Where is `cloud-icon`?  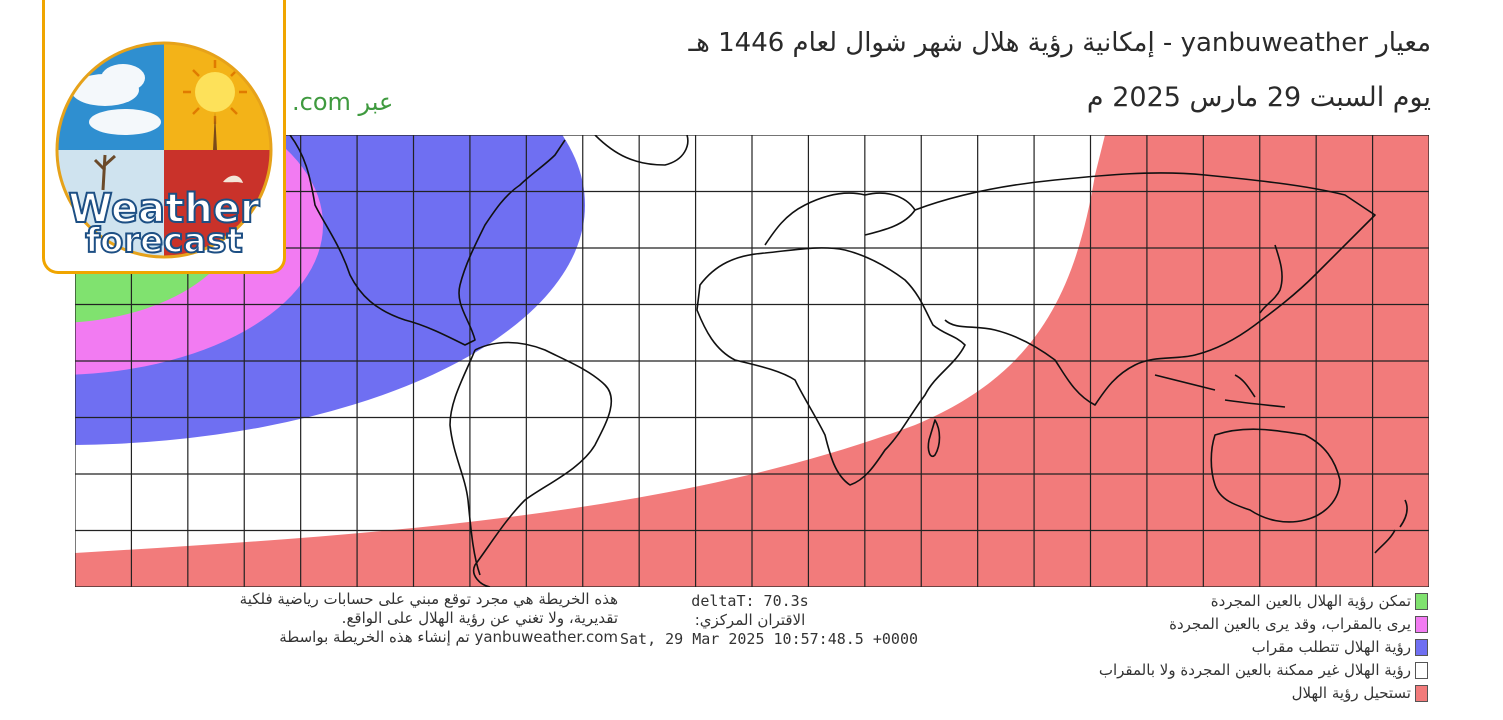
cloud-icon is located at coordinates (116, 99).